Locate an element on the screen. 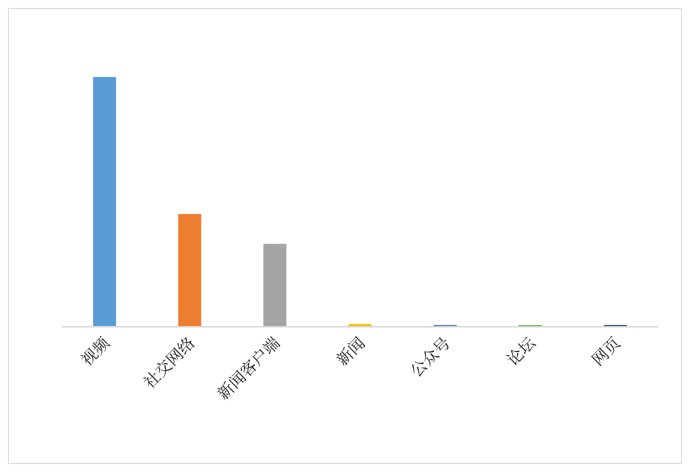 The height and width of the screenshot is (472, 690). x-tick-label: 网页 is located at coordinates (605, 350).